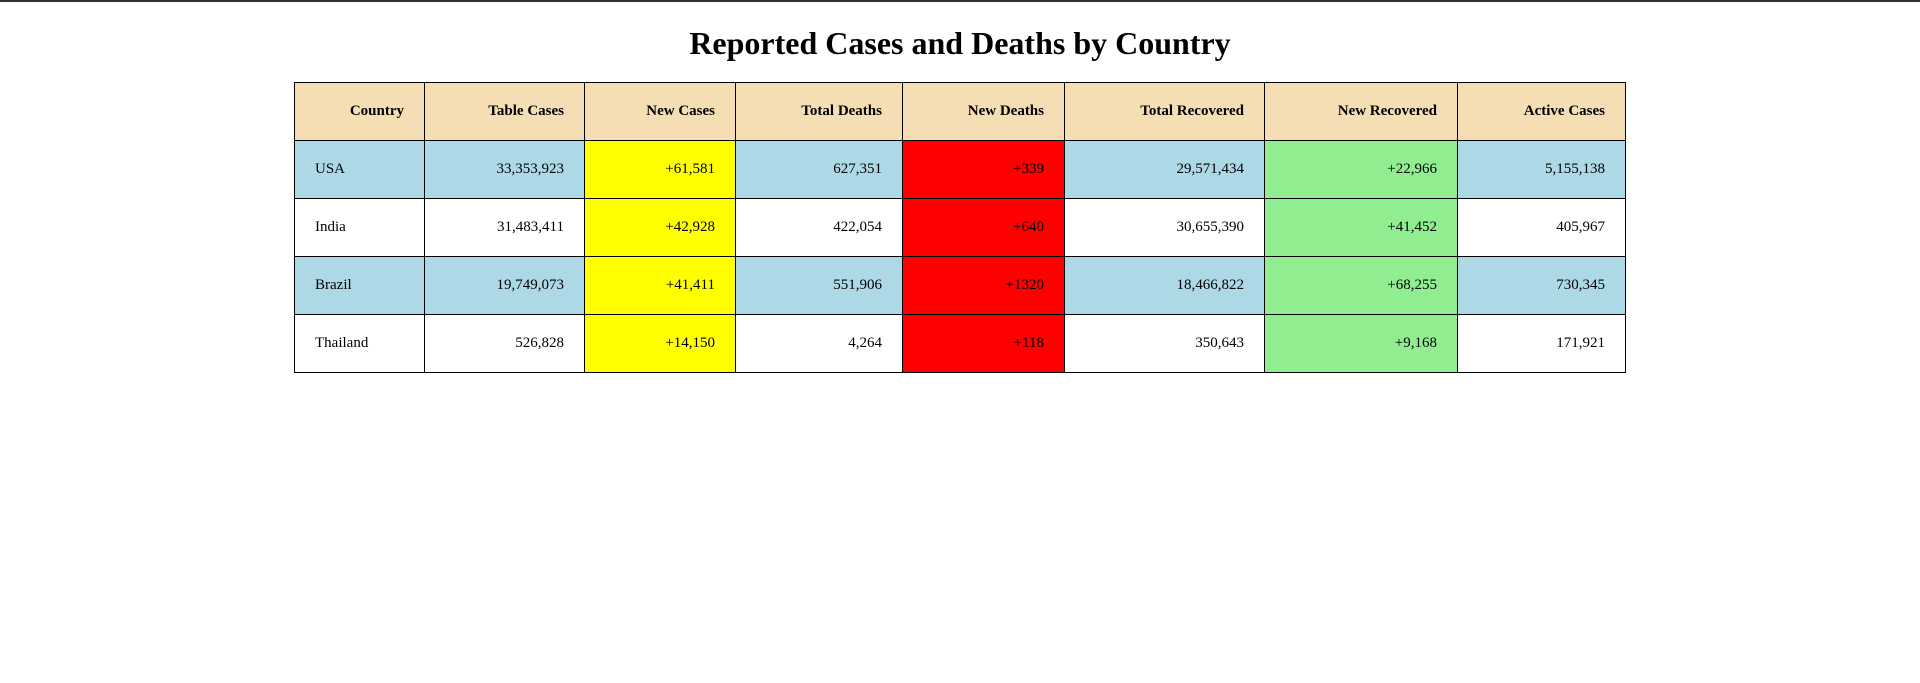 Image resolution: width=1920 pixels, height=683 pixels. I want to click on header-new-deaths: New Deaths, so click(983, 111).